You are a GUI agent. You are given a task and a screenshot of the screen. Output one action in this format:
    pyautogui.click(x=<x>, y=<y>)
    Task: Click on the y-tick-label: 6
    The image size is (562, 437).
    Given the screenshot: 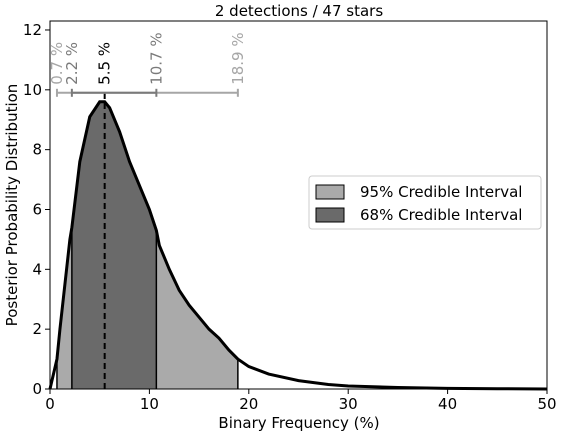 What is the action you would take?
    pyautogui.click(x=37, y=209)
    